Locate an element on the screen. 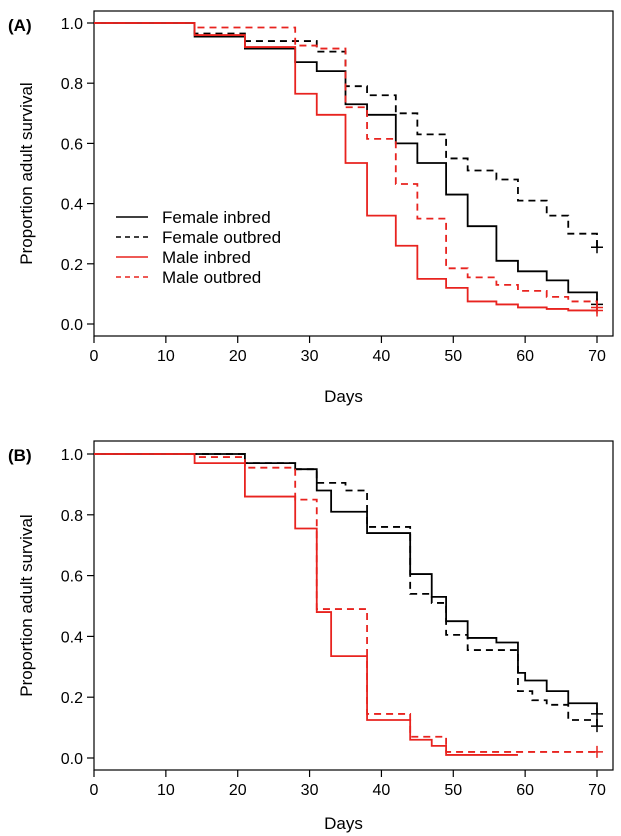 The image size is (621, 836). legend-entry: Male outbred is located at coordinates (211, 277).